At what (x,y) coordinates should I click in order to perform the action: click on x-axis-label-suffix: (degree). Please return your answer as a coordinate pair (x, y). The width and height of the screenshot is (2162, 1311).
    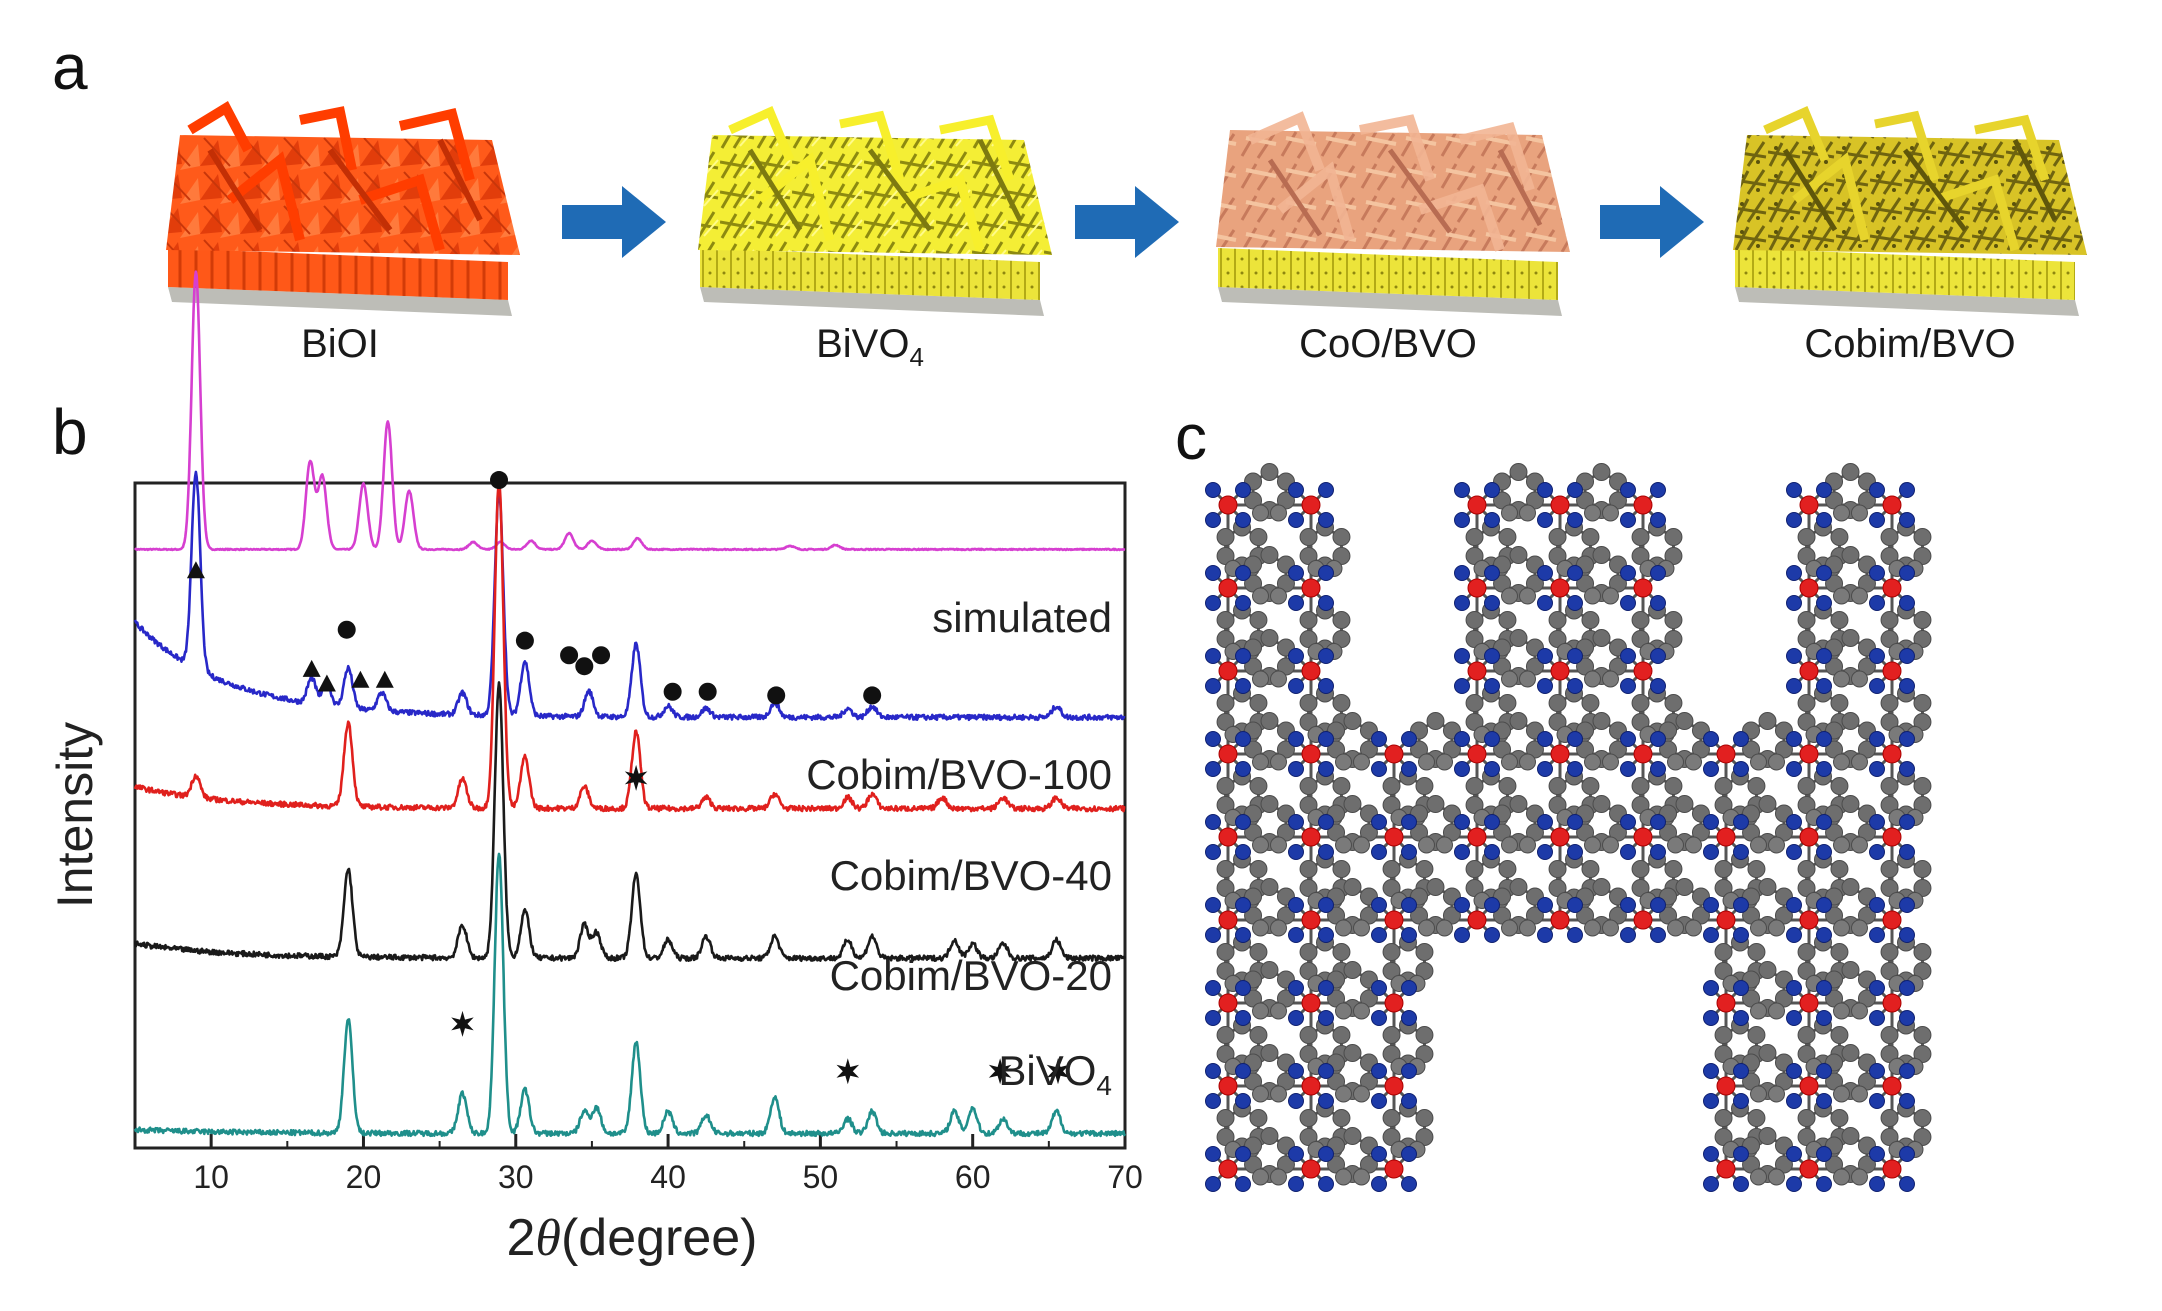
    Looking at the image, I should click on (659, 1238).